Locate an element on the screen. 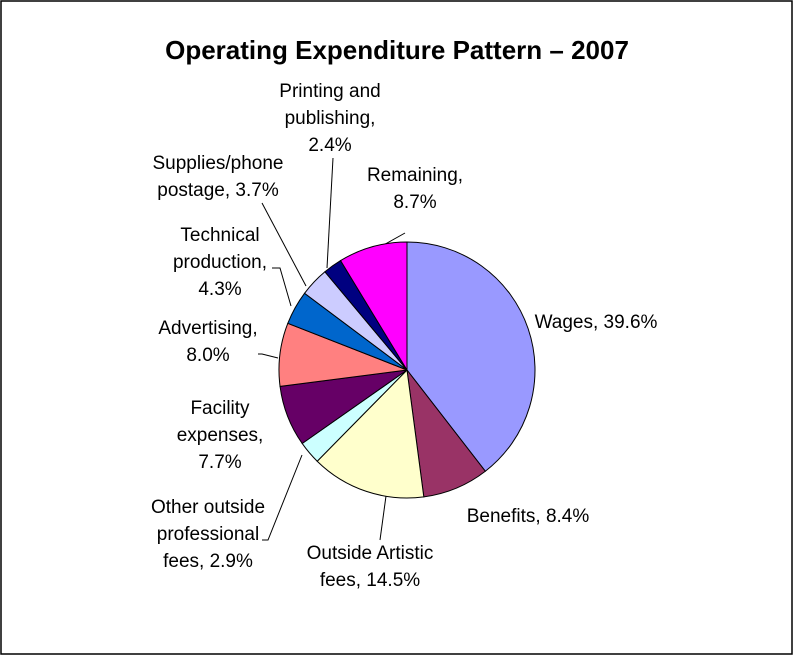 This screenshot has width=794, height=656. data-label: production, is located at coordinates (220, 262).